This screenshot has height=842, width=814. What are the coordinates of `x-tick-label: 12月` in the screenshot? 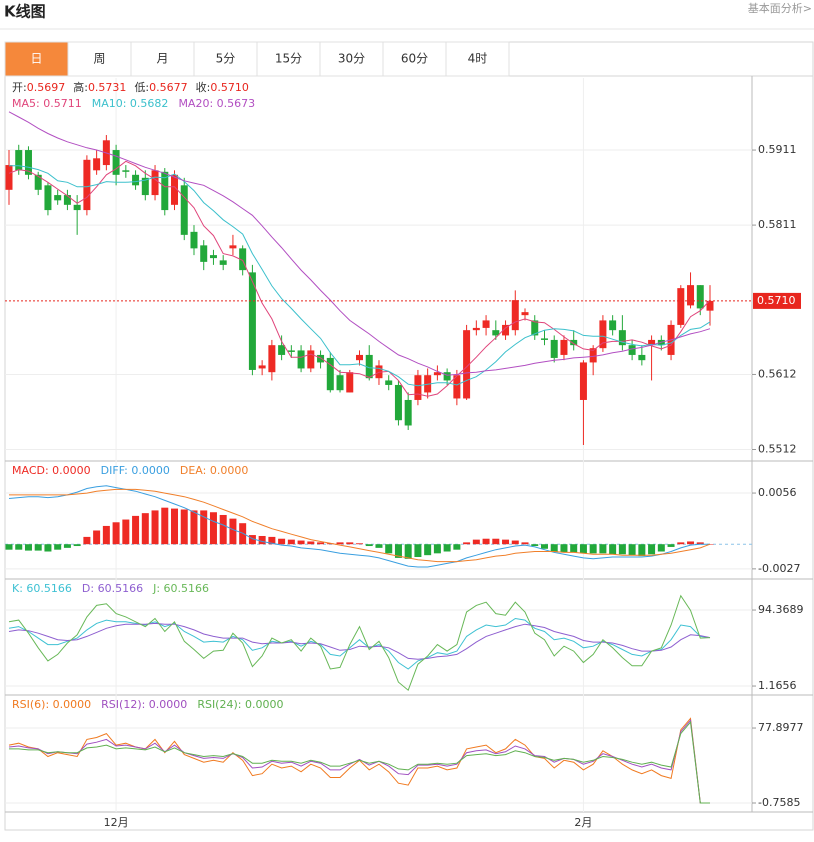 It's located at (116, 822).